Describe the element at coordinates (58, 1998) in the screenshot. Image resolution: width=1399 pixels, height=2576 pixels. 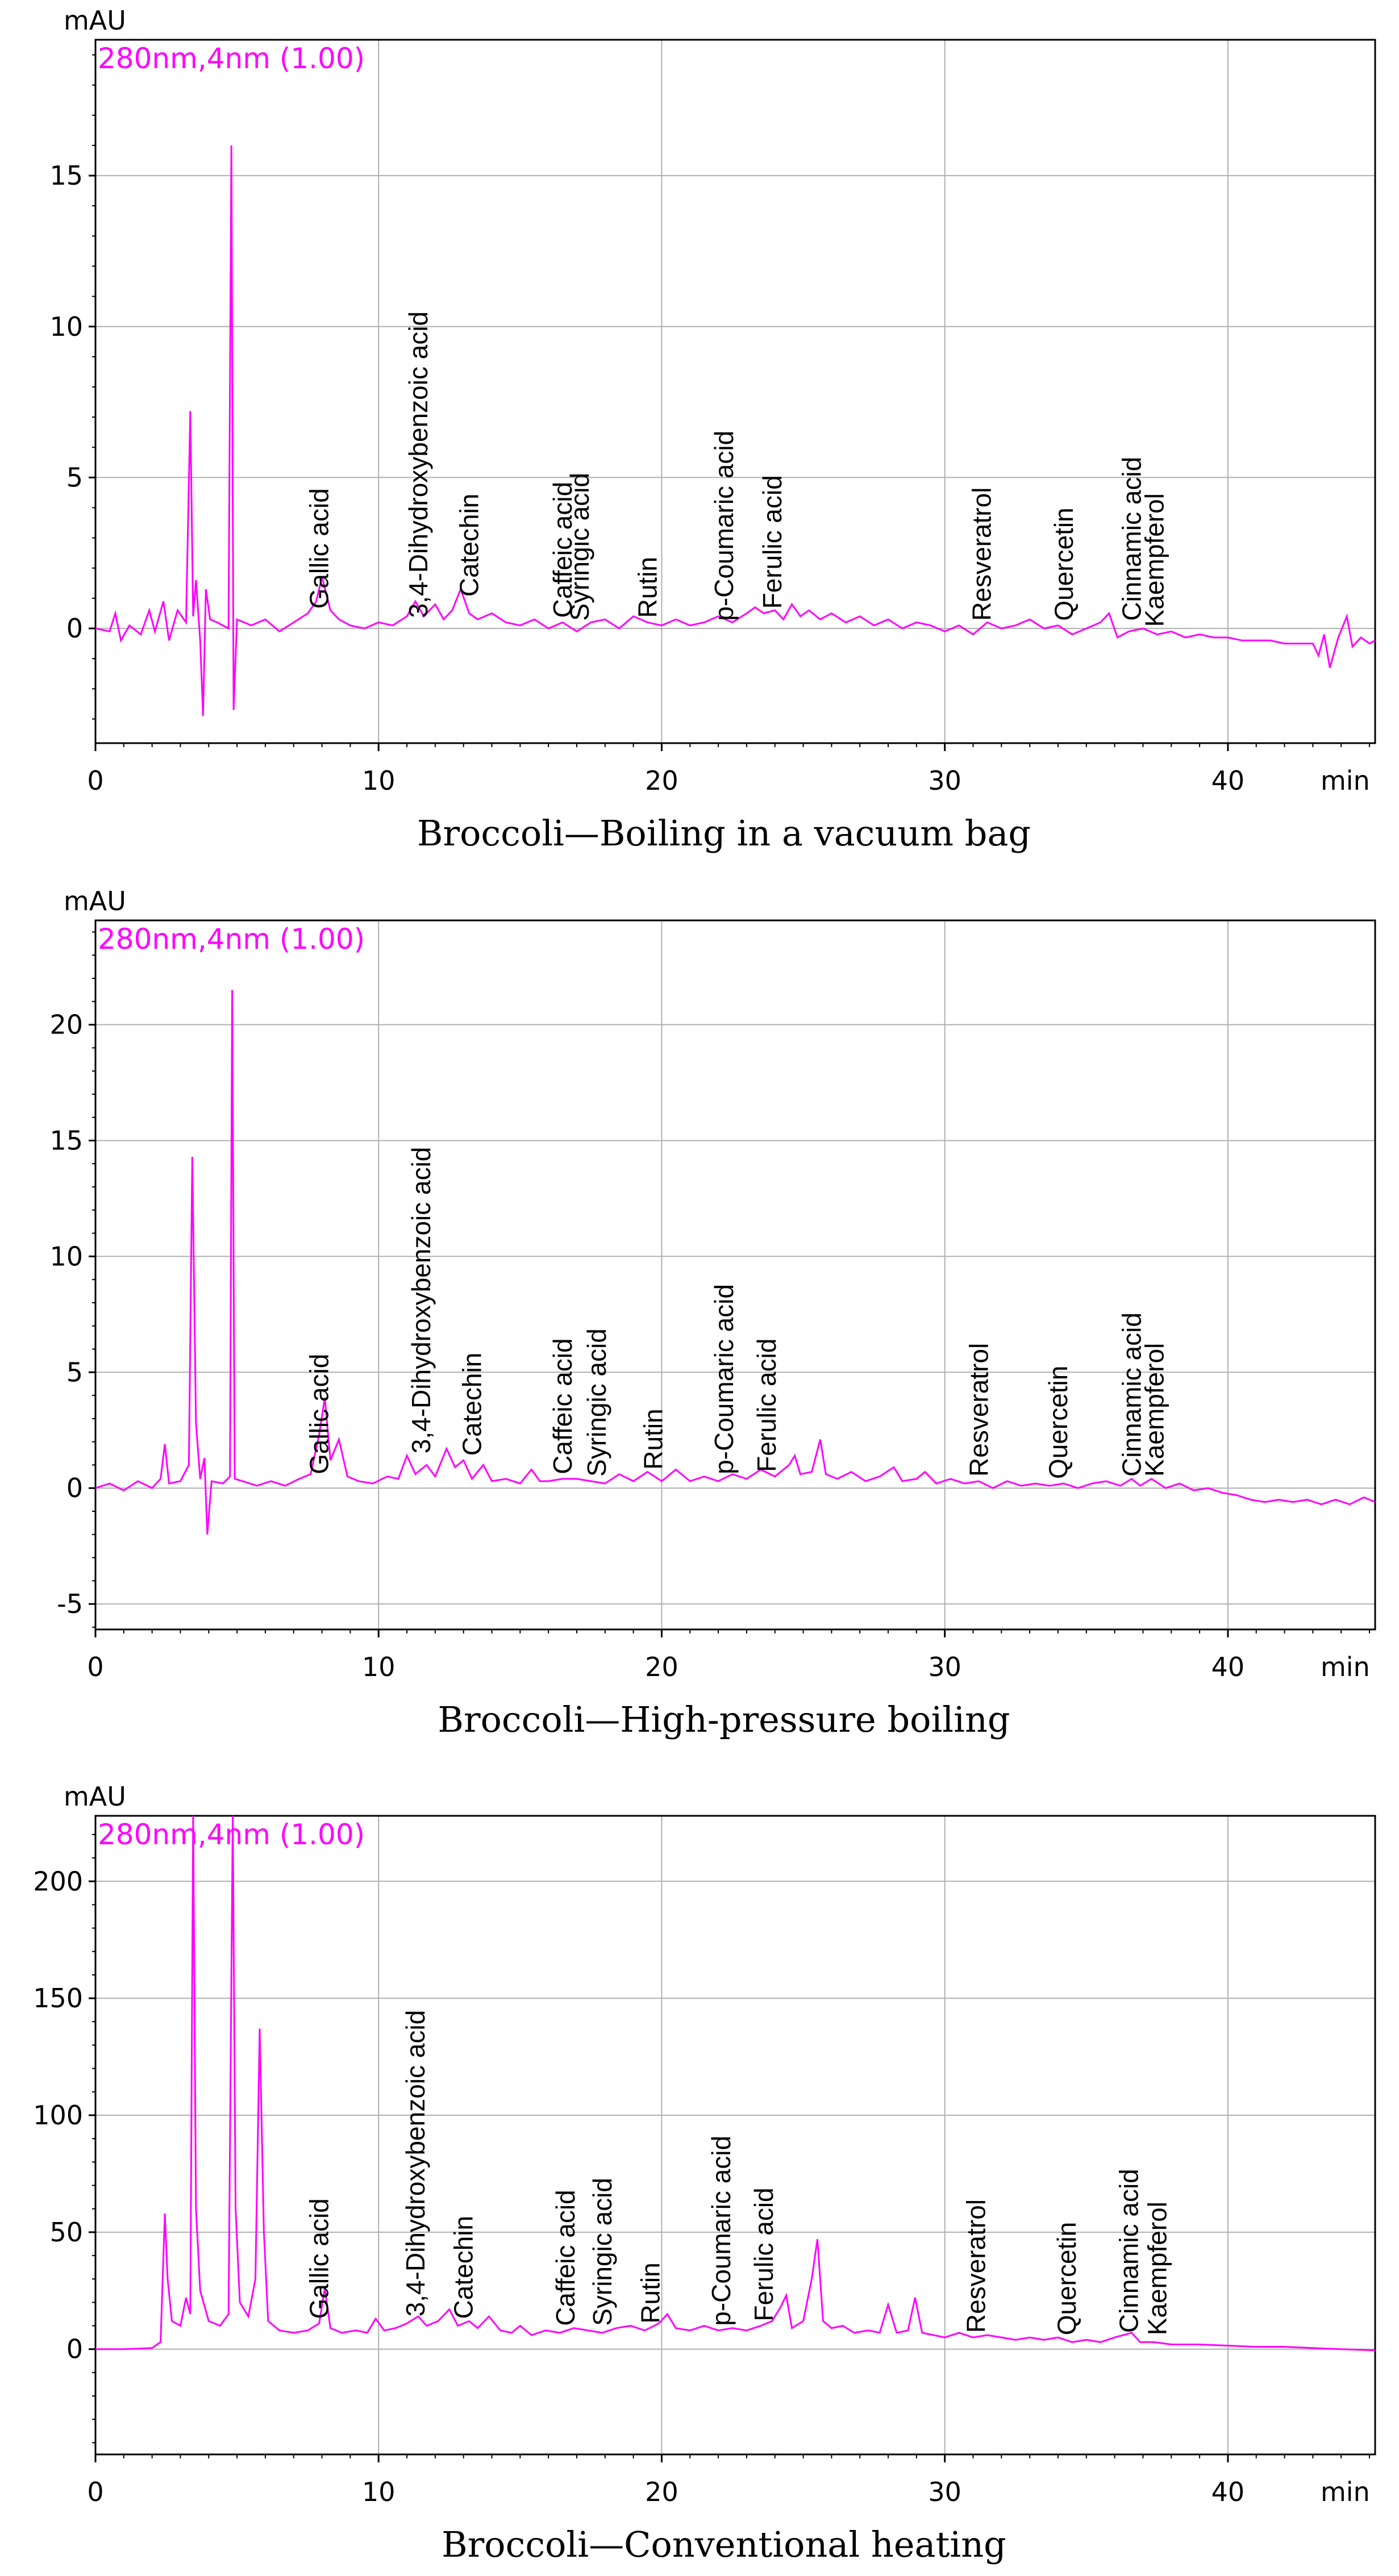
I see `y-tick-label: 150` at that location.